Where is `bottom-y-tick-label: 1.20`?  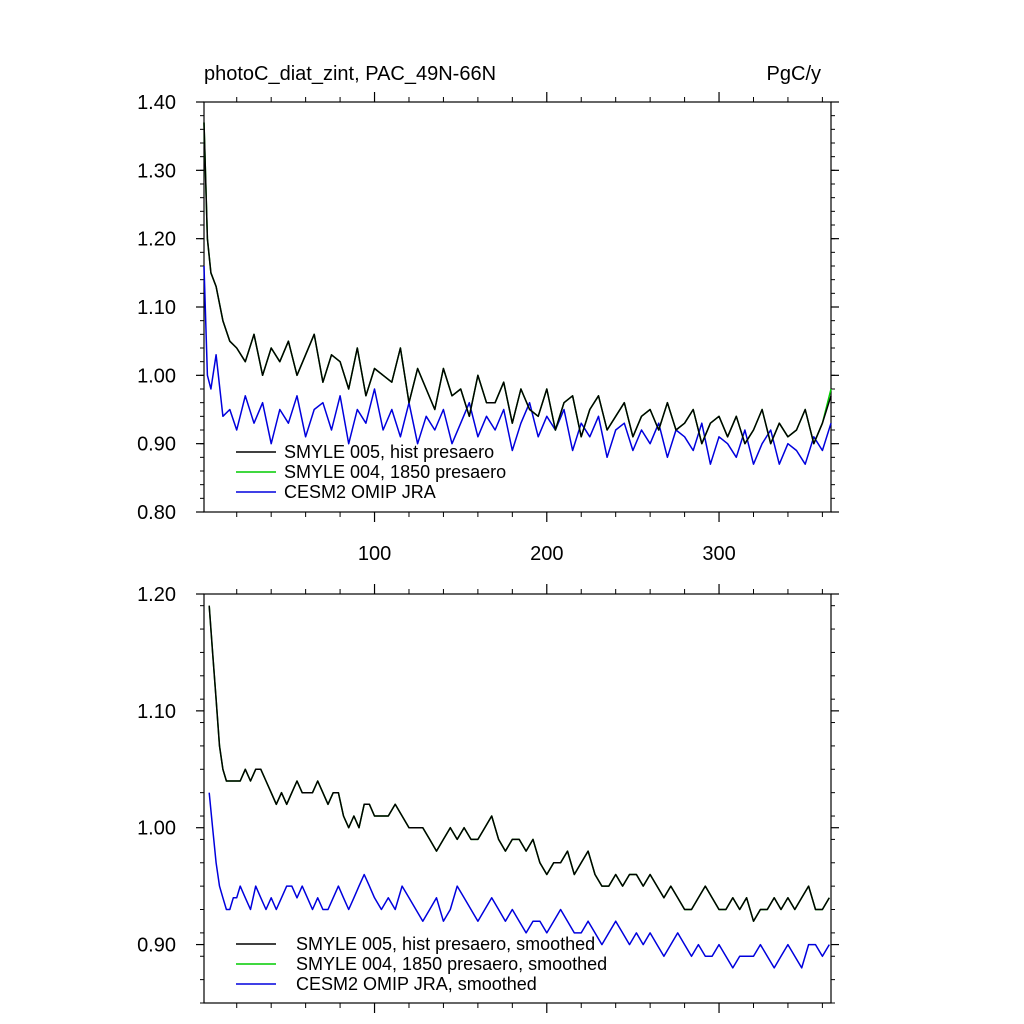 bottom-y-tick-label: 1.20 is located at coordinates (156, 595).